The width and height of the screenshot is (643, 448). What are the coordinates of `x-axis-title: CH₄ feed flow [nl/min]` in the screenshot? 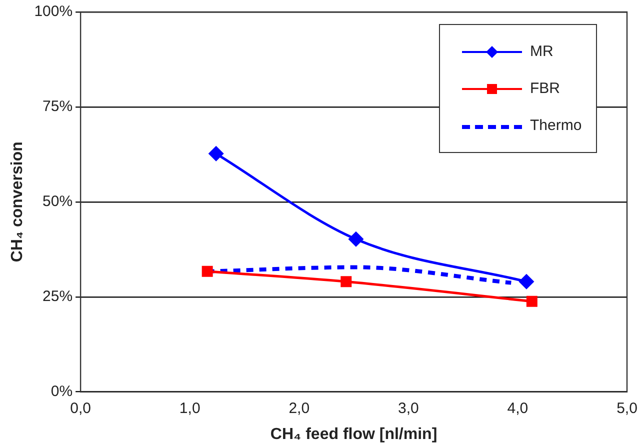 It's located at (354, 434).